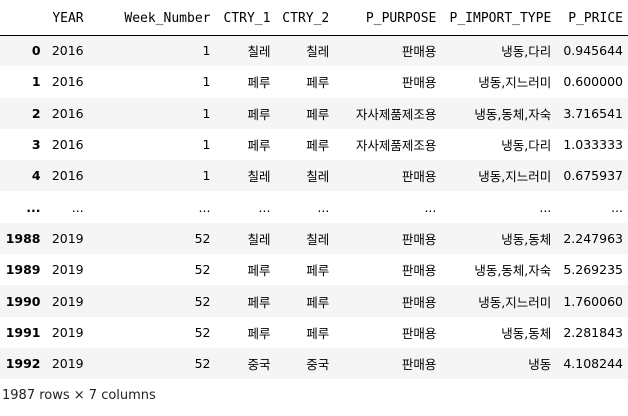 Image resolution: width=628 pixels, height=416 pixels. I want to click on header-year: YEAR, so click(67, 19).